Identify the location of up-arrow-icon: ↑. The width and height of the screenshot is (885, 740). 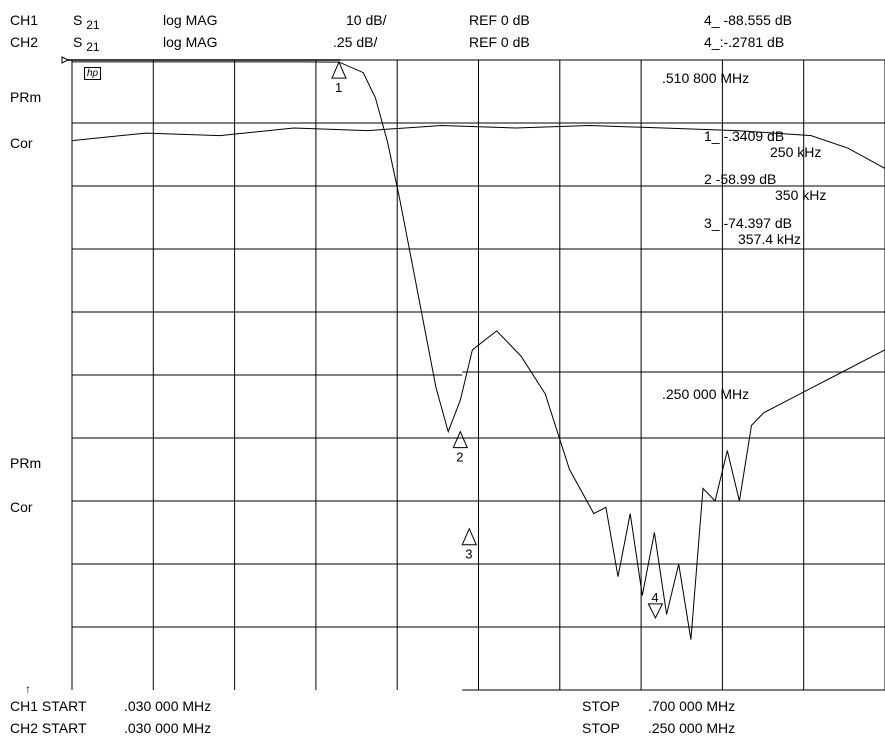
(28, 689).